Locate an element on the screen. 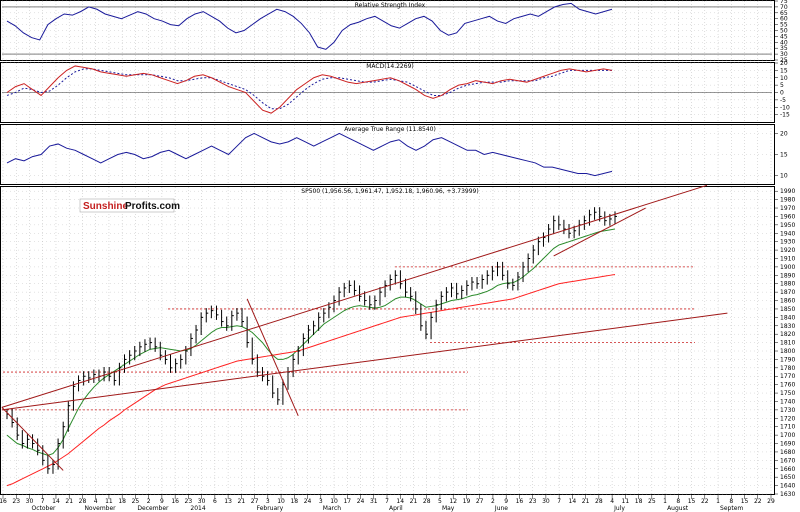  y-tick-label: 1980 is located at coordinates (787, 200).